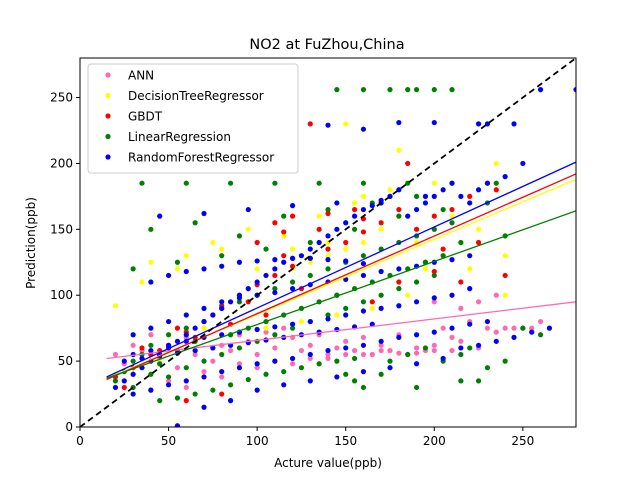  What do you see at coordinates (193, 118) in the screenshot?
I see `legend-box` at bounding box center [193, 118].